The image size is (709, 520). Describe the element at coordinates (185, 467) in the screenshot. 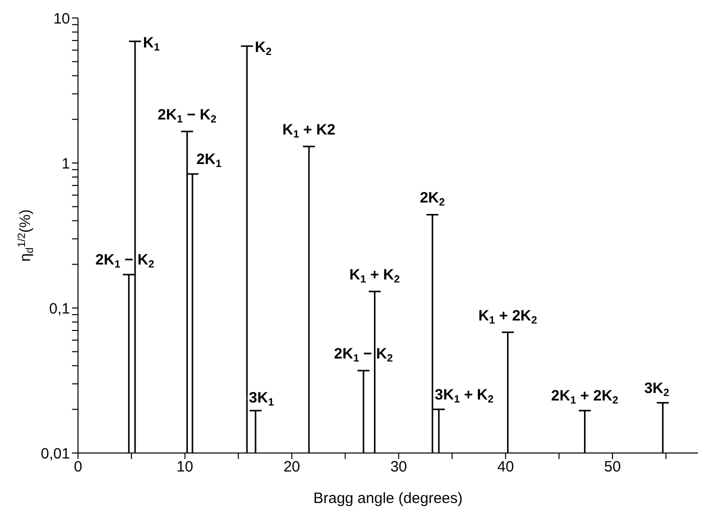

I see `x-tick-label: 10` at that location.